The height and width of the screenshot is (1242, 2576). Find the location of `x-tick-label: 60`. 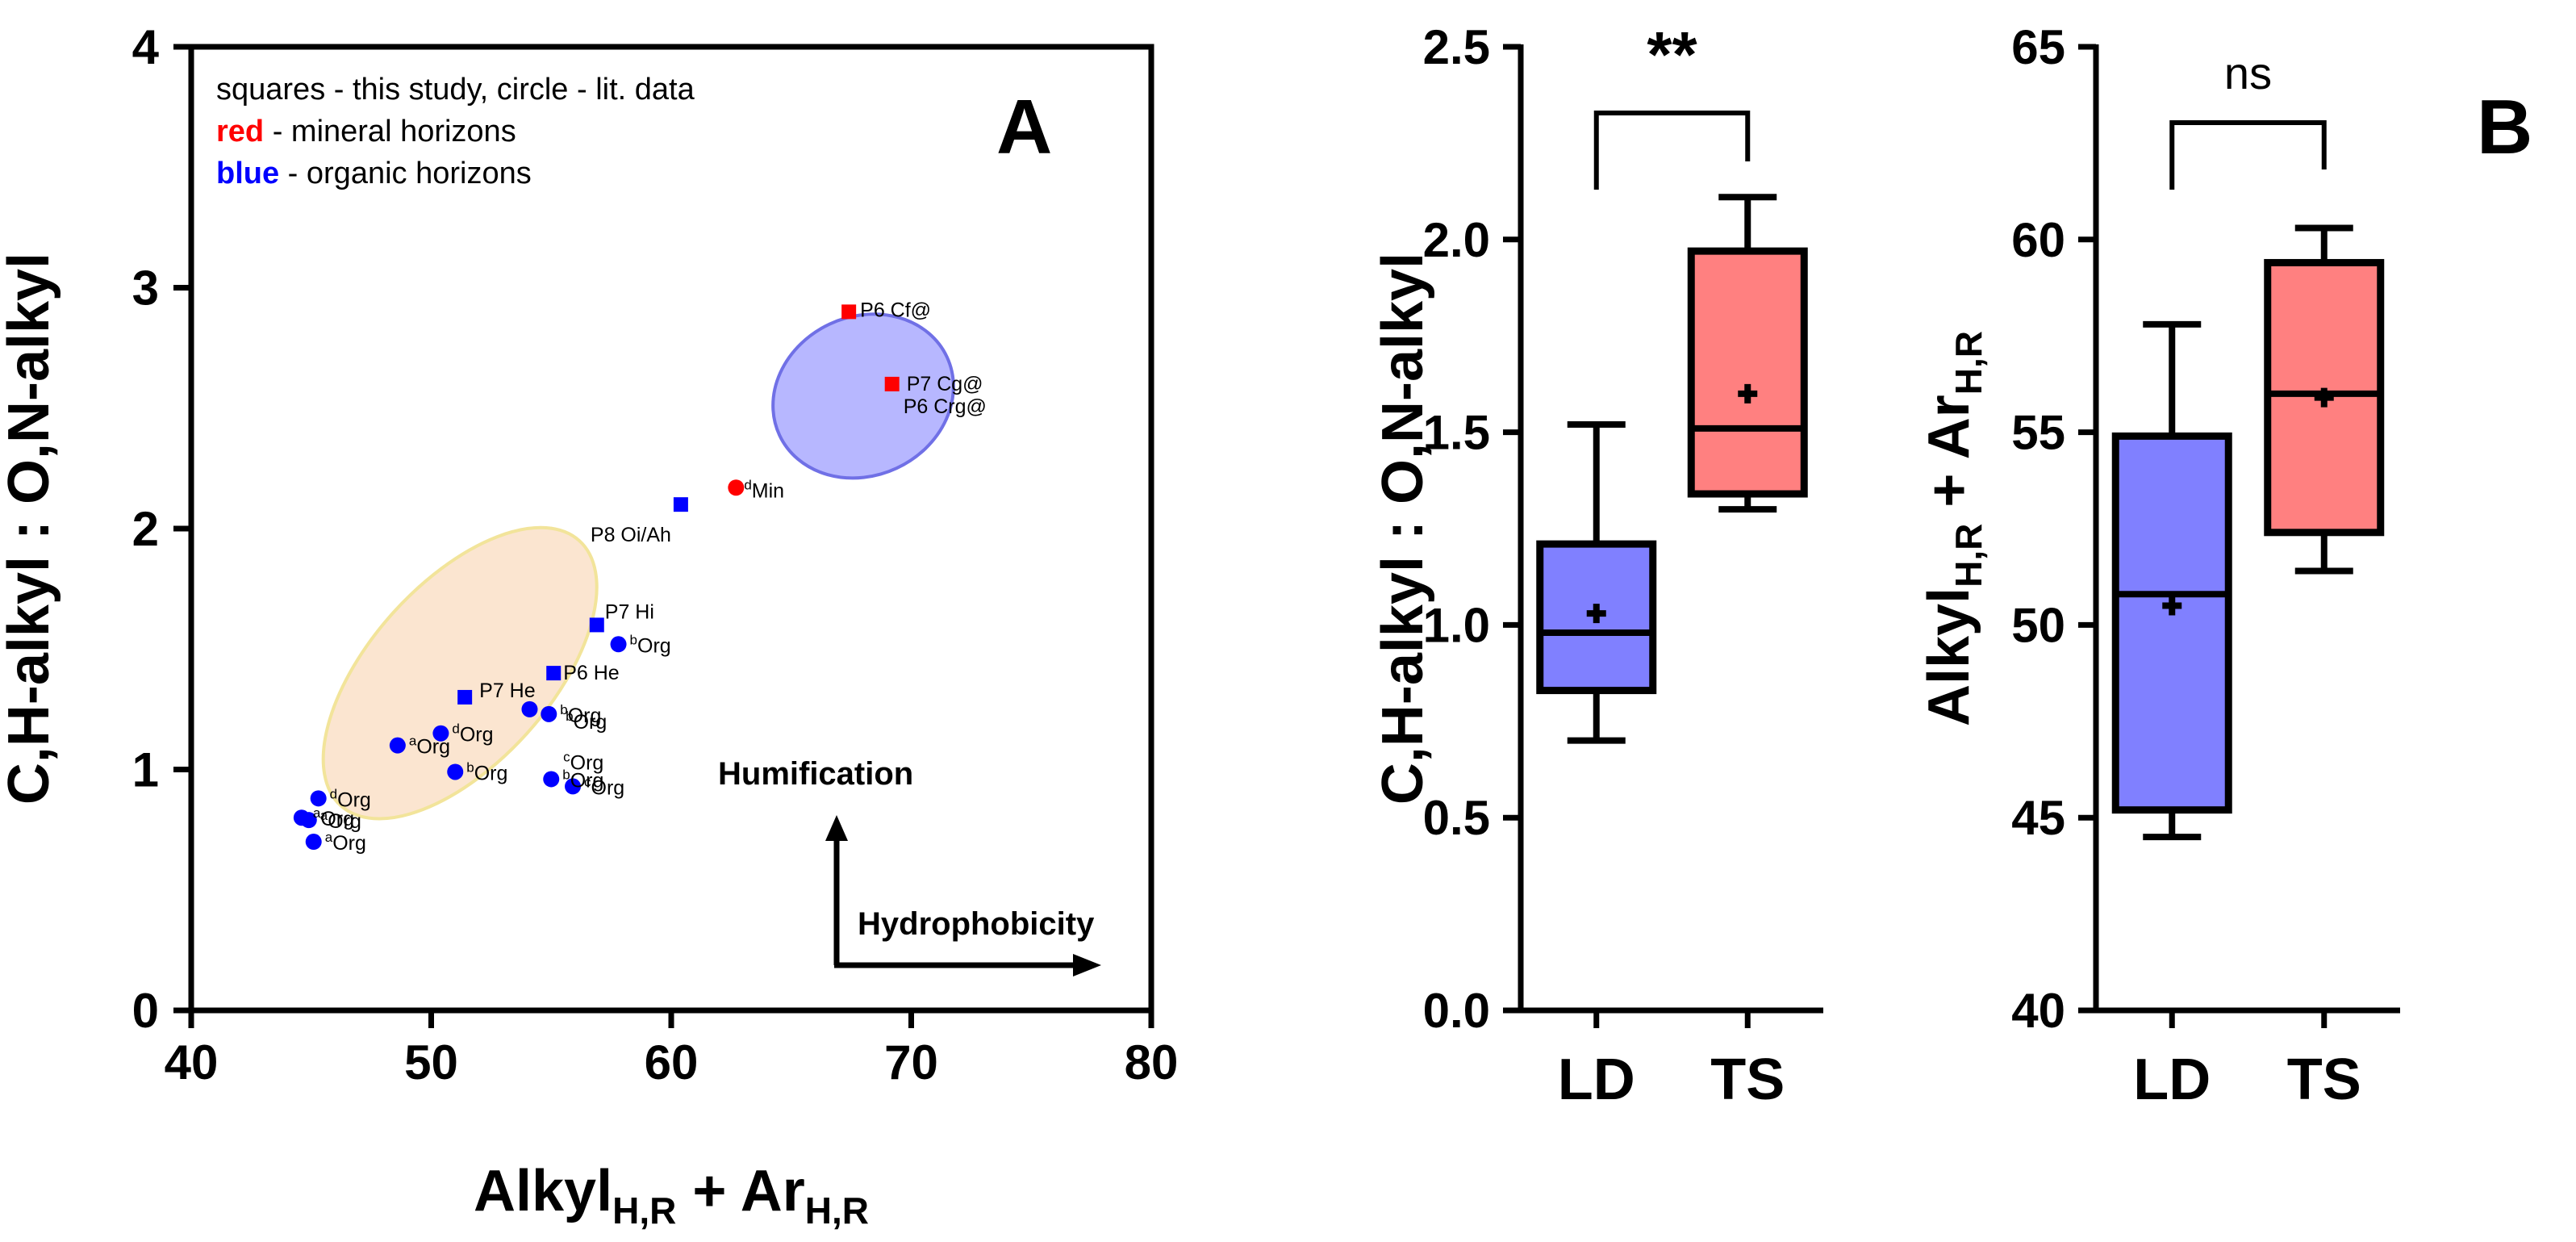

x-tick-label: 60 is located at coordinates (672, 1062).